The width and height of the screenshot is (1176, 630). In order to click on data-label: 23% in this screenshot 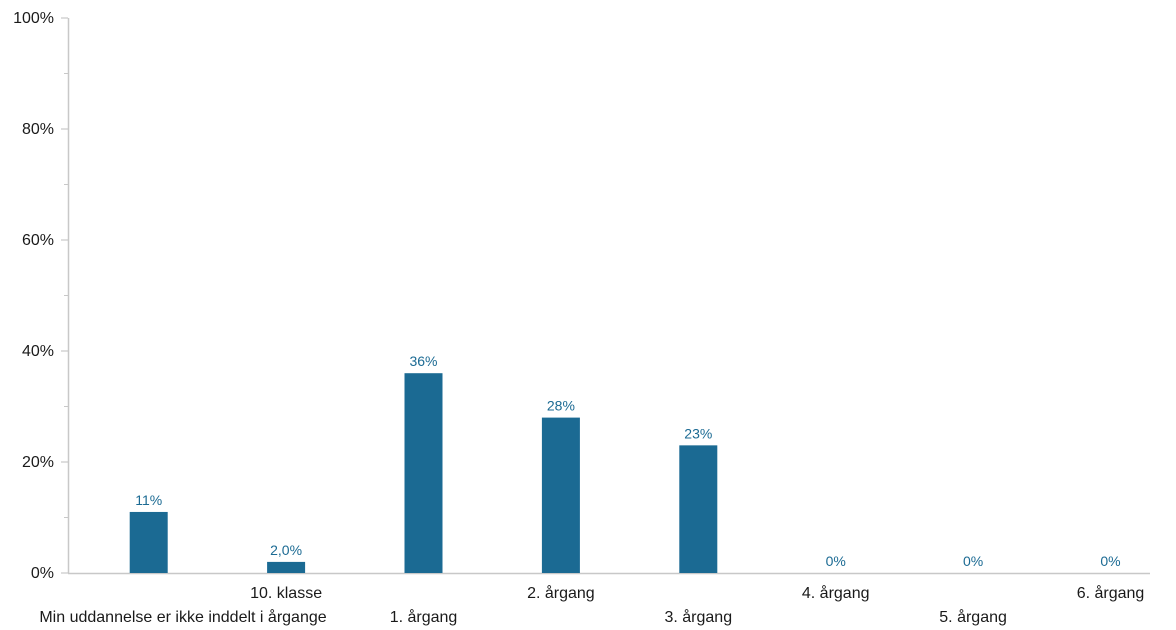, I will do `click(698, 433)`.